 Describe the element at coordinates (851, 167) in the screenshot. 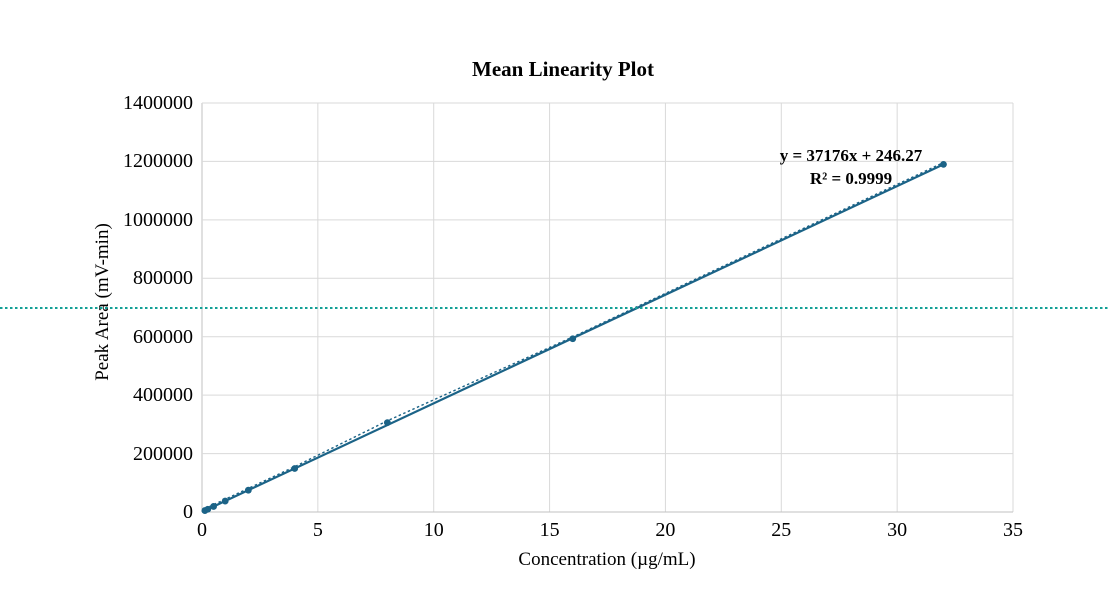

I see `trendline-equation: y = 37176x + 246.27 R² = 0.9999` at that location.